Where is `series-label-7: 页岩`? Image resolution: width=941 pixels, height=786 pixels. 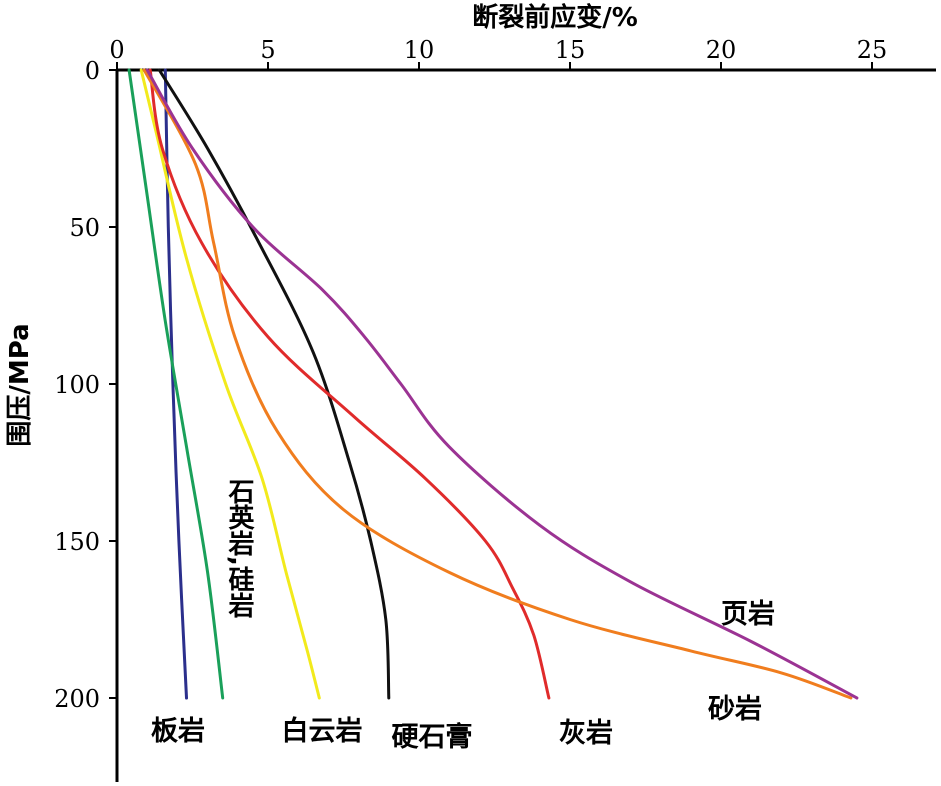
series-label-7: 页岩 is located at coordinates (748, 614).